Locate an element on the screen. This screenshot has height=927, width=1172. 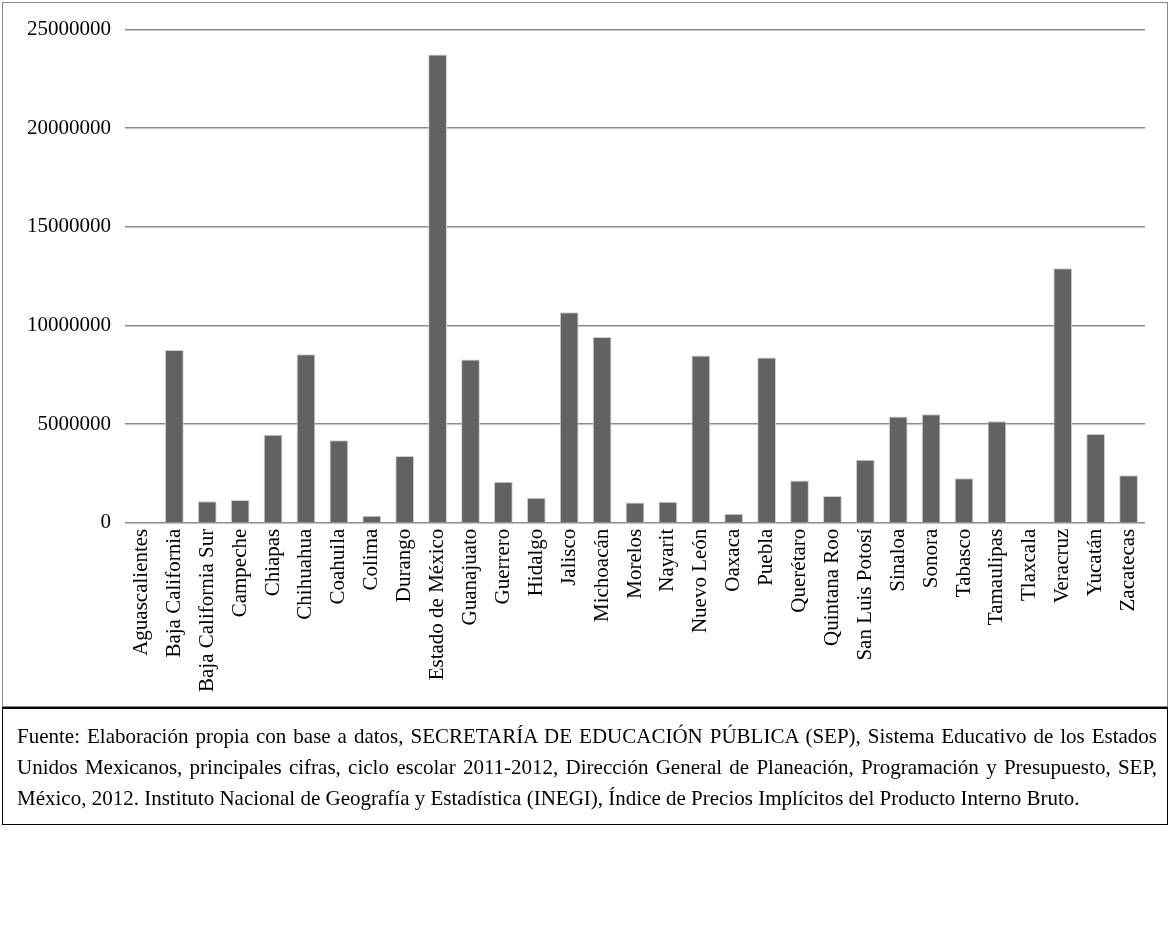
x-tick-label: Morelos is located at coordinates (633, 563).